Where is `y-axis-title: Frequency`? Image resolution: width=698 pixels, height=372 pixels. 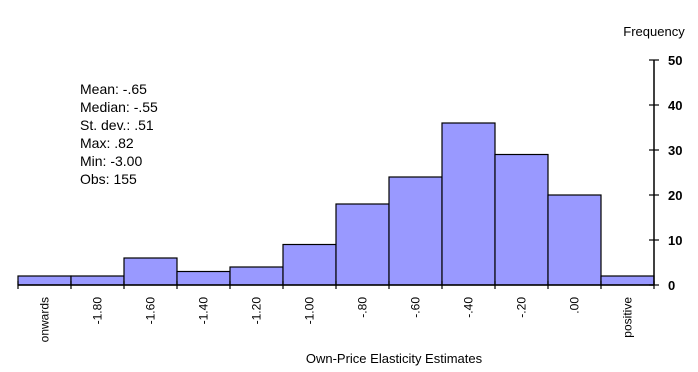 y-axis-title: Frequency is located at coordinates (654, 31).